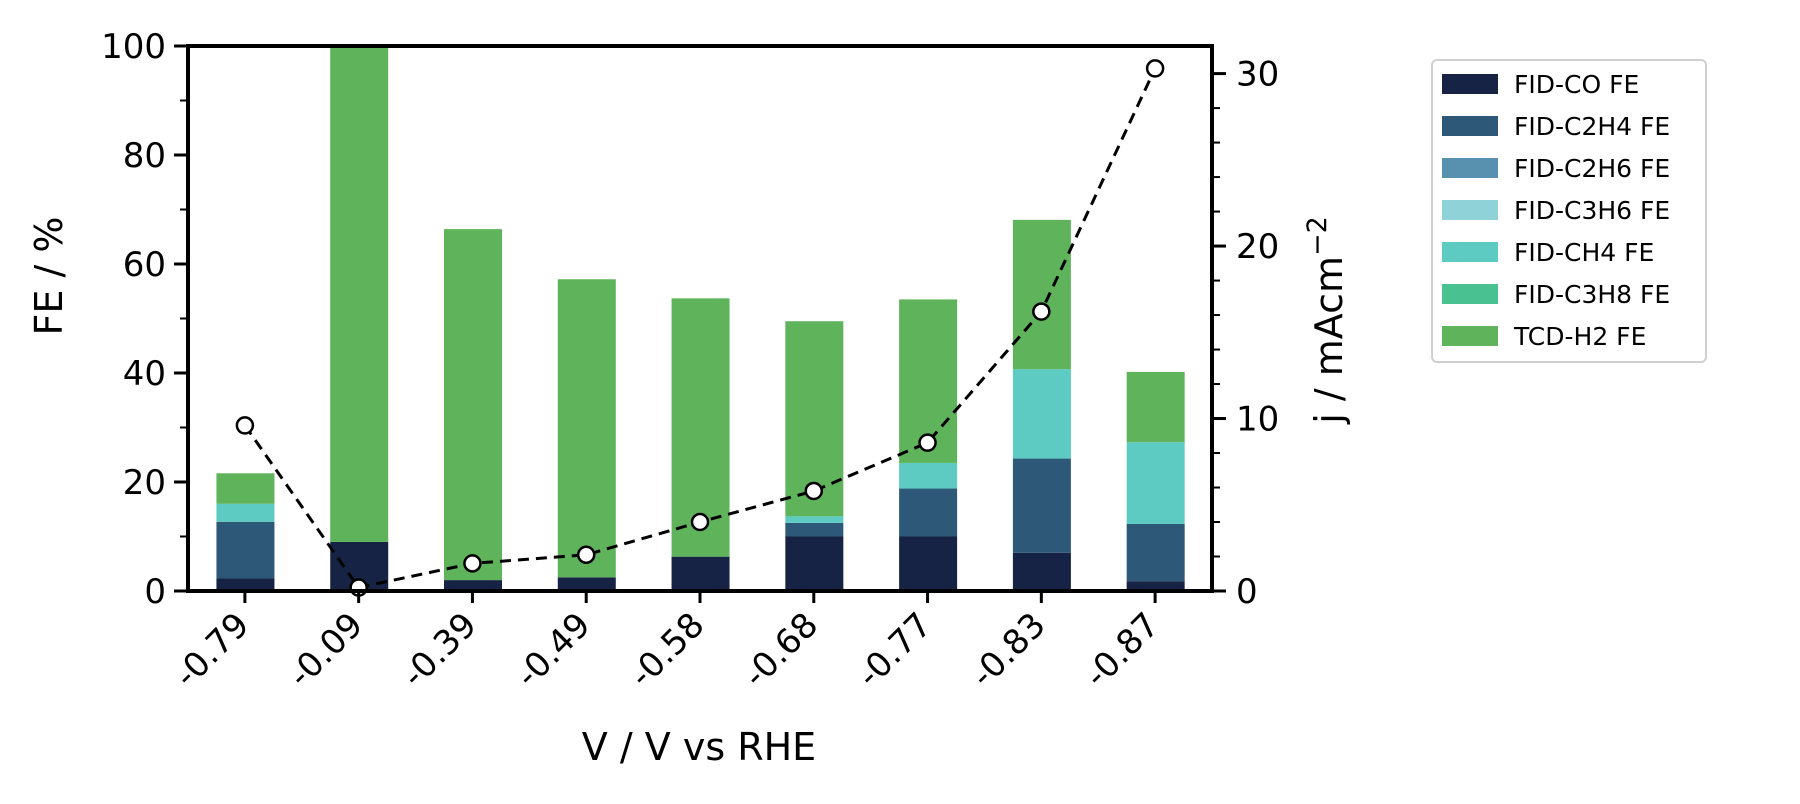  I want to click on y-right-tick-label-1: 10, so click(1257, 420).